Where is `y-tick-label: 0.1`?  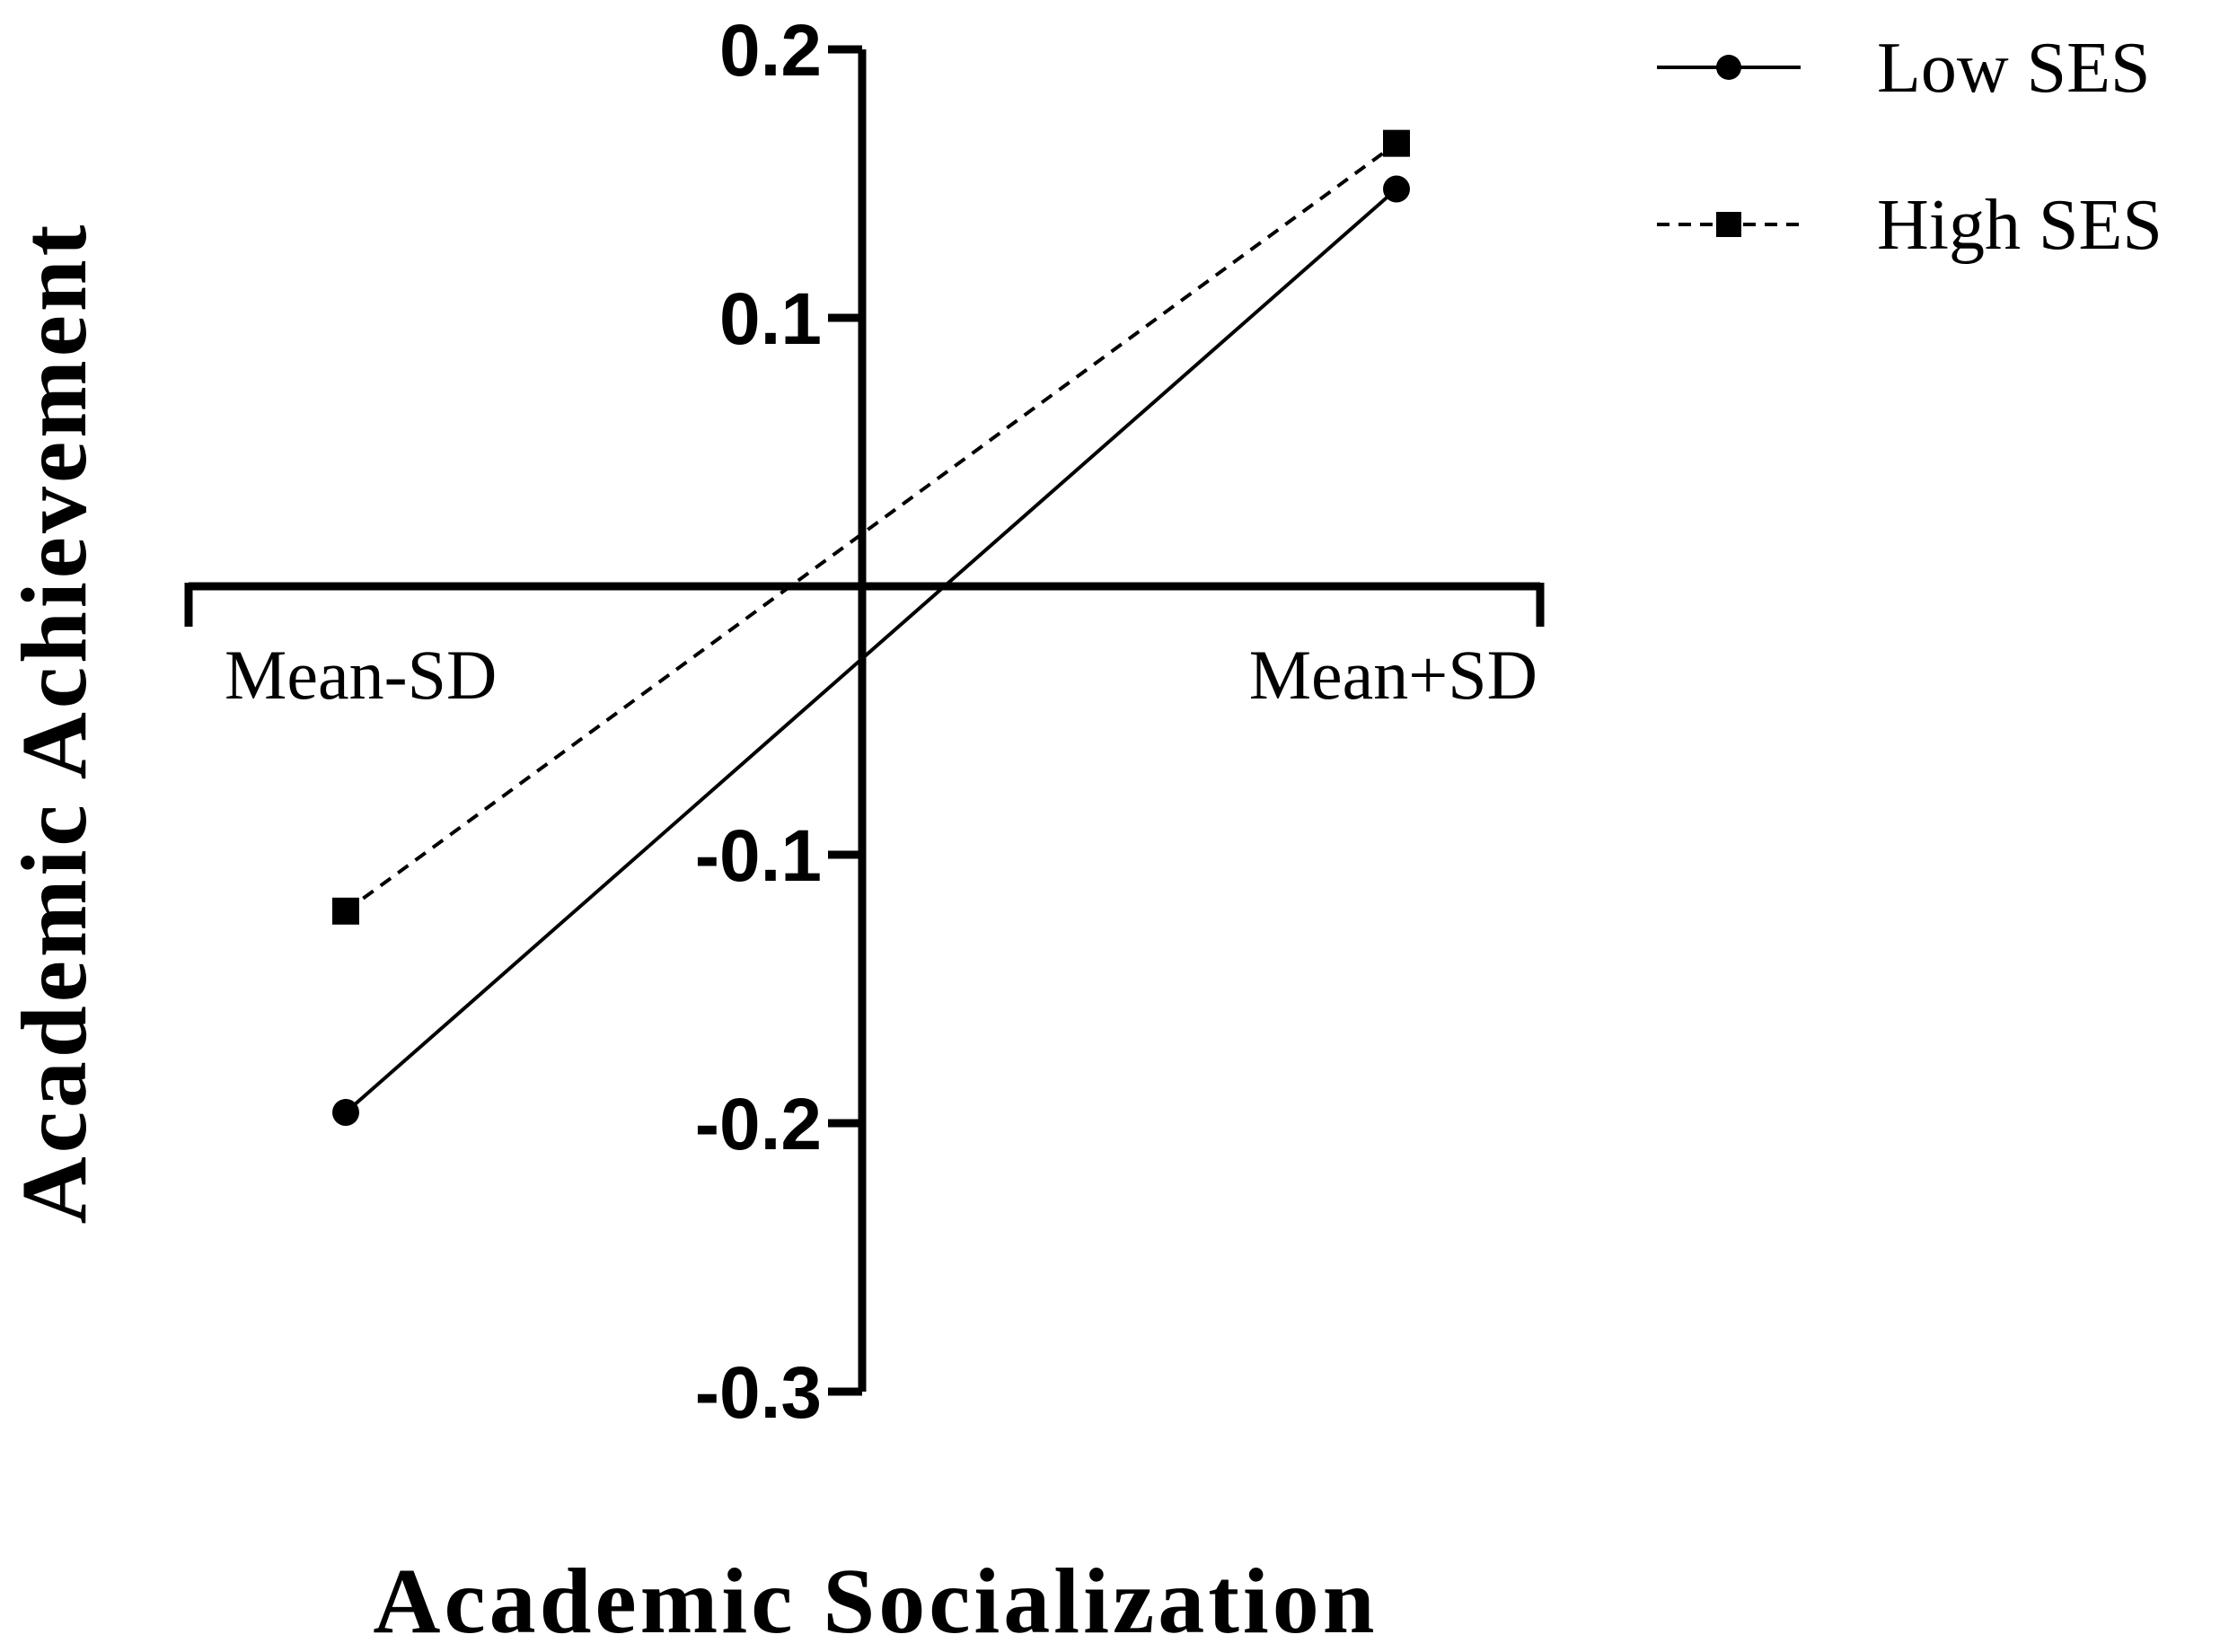 y-tick-label: 0.1 is located at coordinates (770, 319).